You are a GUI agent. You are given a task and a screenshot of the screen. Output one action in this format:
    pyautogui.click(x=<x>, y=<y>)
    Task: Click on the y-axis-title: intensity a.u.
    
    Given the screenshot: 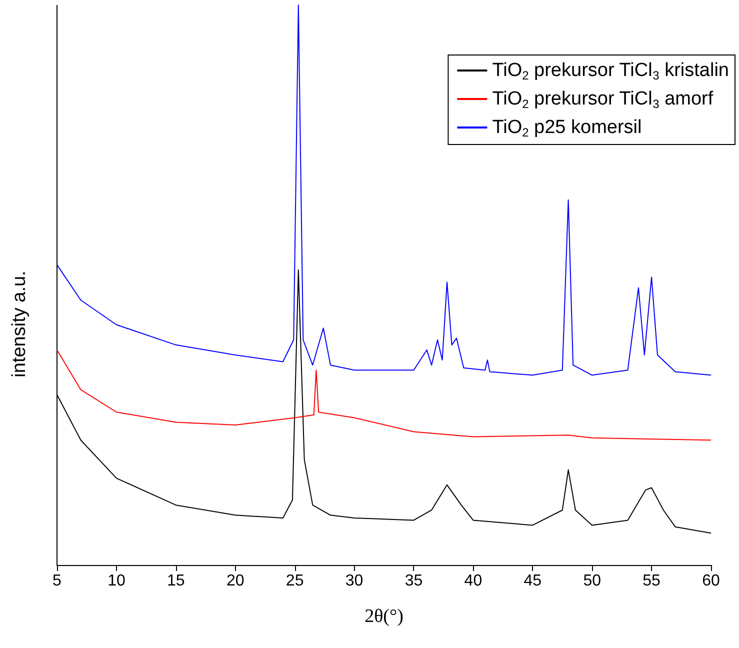 What is the action you would take?
    pyautogui.click(x=19, y=324)
    